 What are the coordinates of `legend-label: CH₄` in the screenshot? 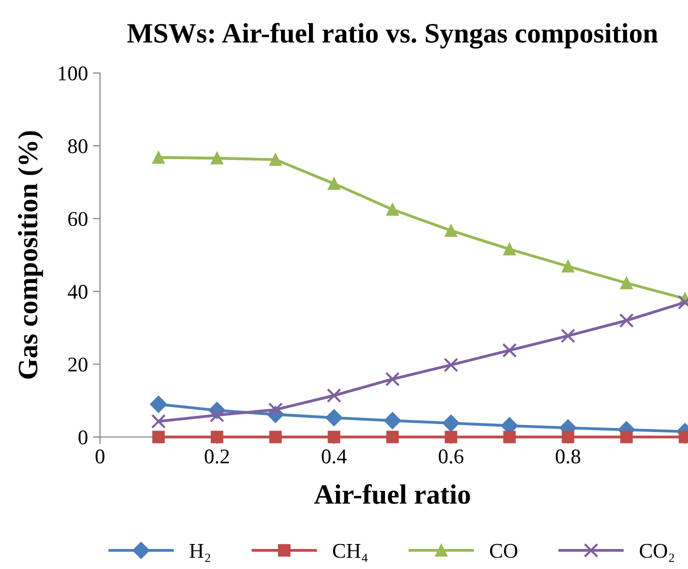 It's located at (350, 553).